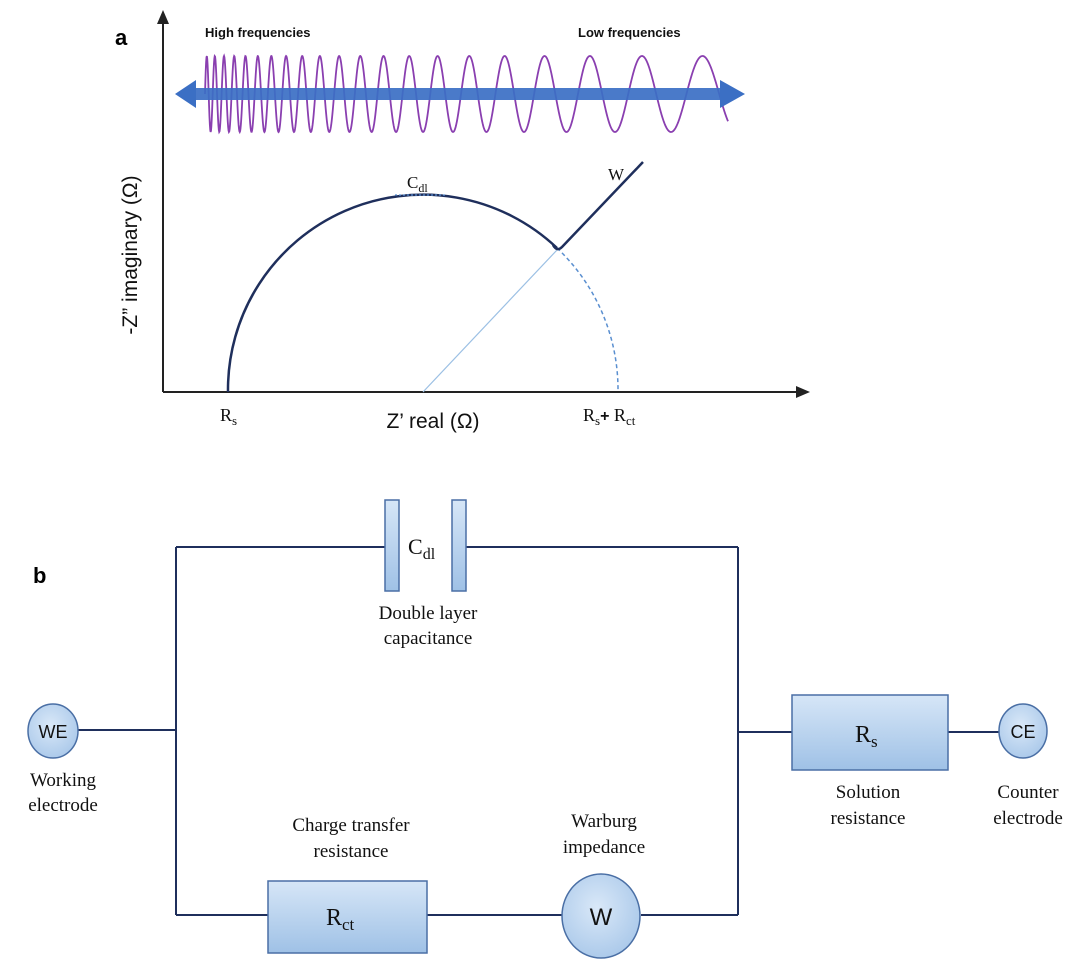 The width and height of the screenshot is (1069, 965). Describe the element at coordinates (1028, 792) in the screenshot. I see `ce-caption-line1: Counter` at that location.